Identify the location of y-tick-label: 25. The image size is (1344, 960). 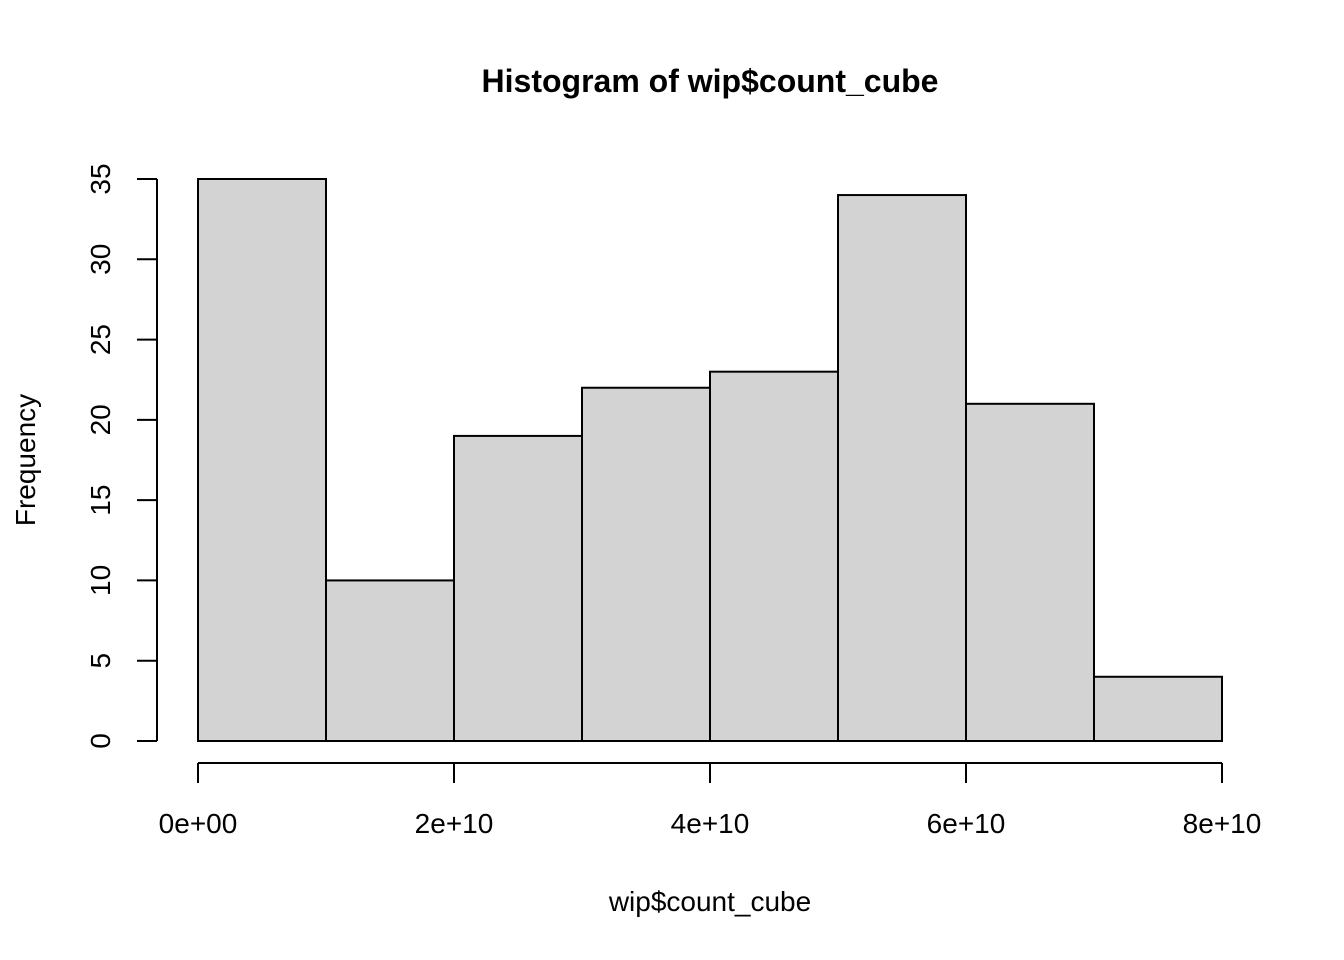
(100, 339).